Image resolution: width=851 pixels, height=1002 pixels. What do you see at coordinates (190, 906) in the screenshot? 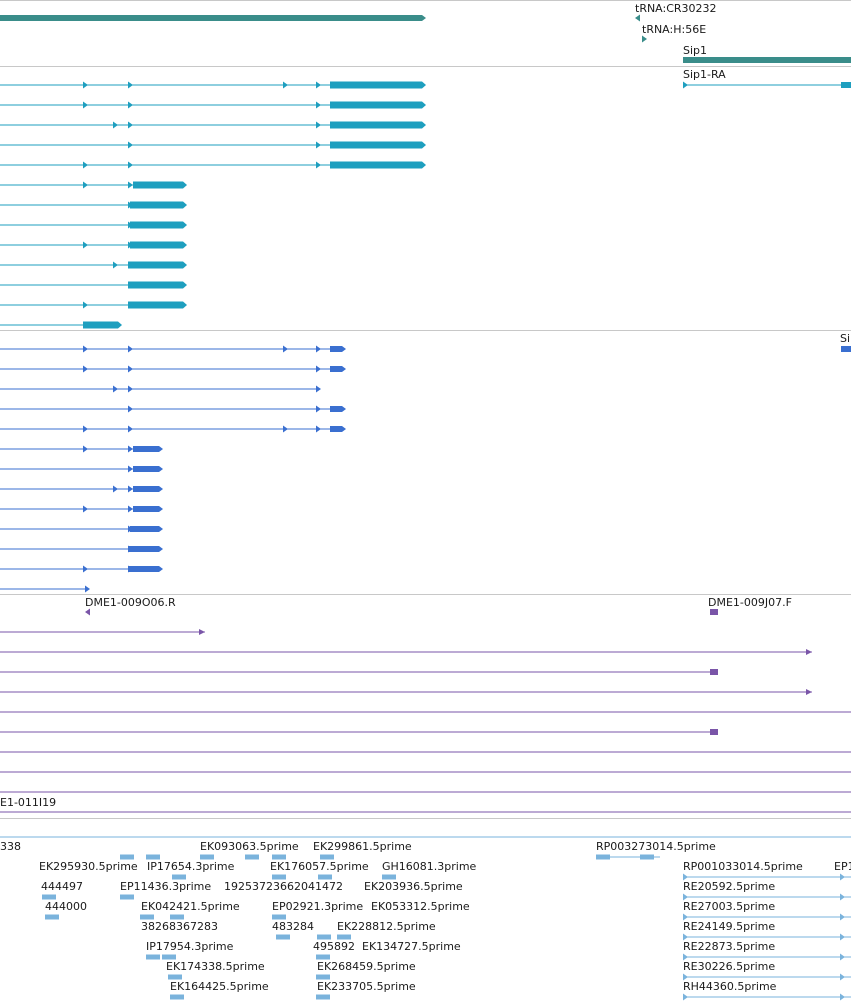
I see `est-label: EK042421.5prime` at bounding box center [190, 906].